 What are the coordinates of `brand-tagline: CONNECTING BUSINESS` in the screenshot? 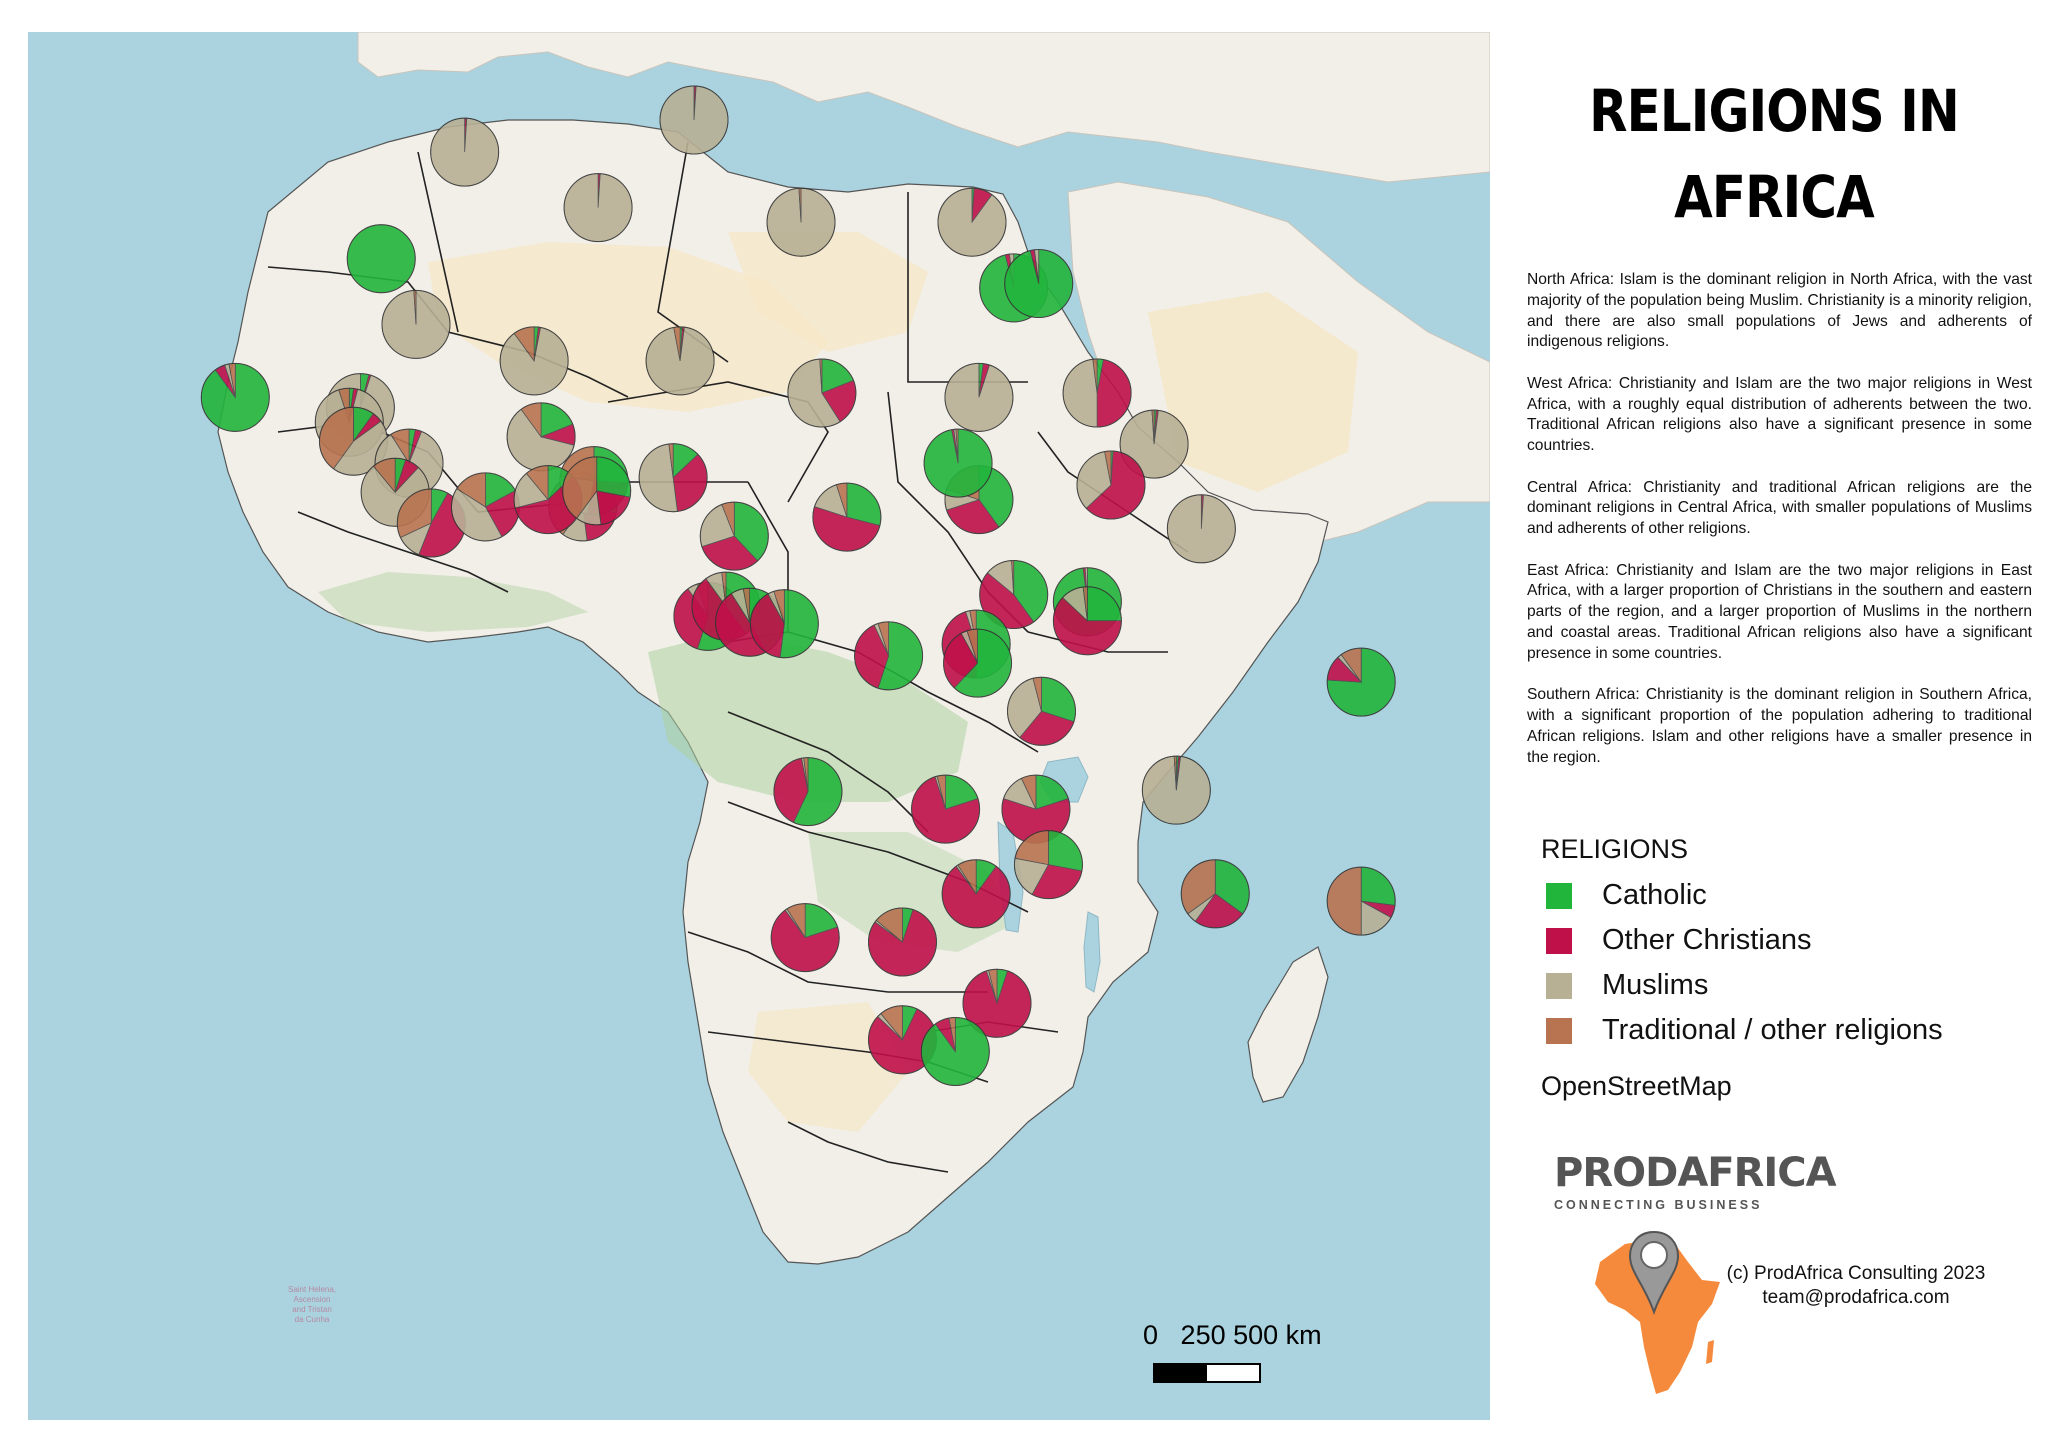 It's located at (1658, 1205).